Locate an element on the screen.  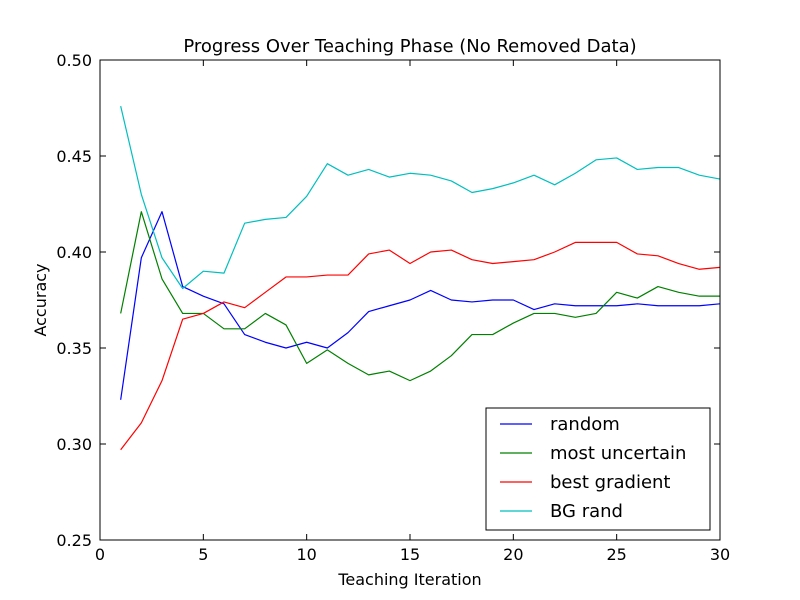
y-tick-label: 0.25 is located at coordinates (74, 540).